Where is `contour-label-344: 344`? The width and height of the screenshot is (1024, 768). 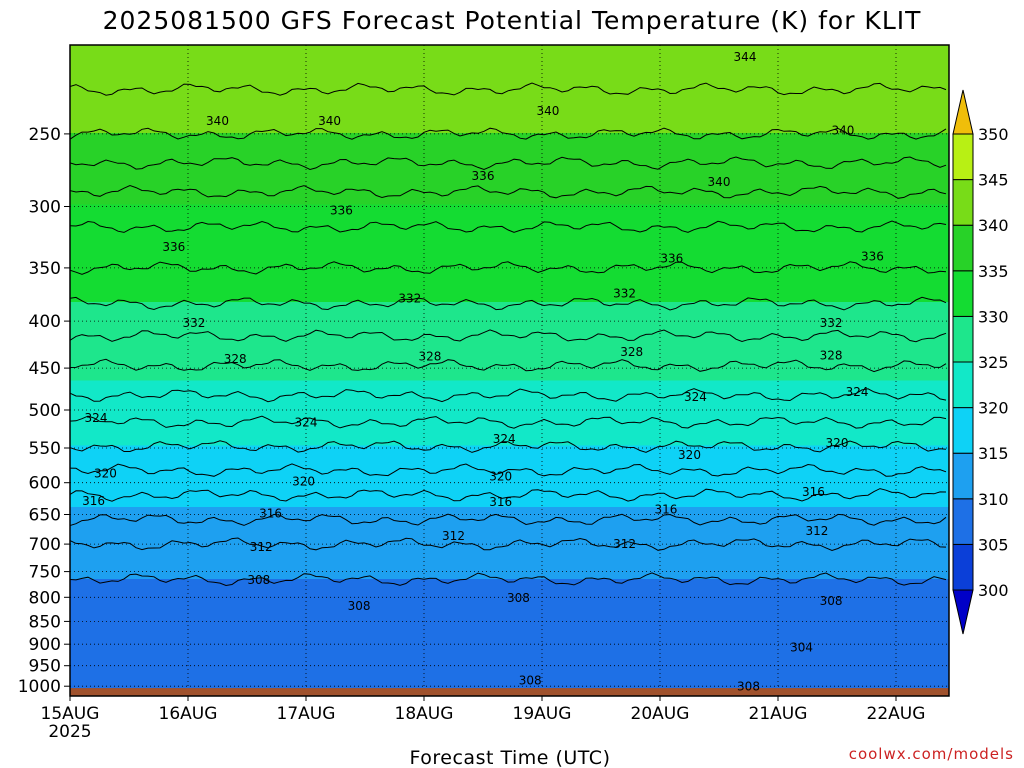
contour-label-344: 344 is located at coordinates (745, 57).